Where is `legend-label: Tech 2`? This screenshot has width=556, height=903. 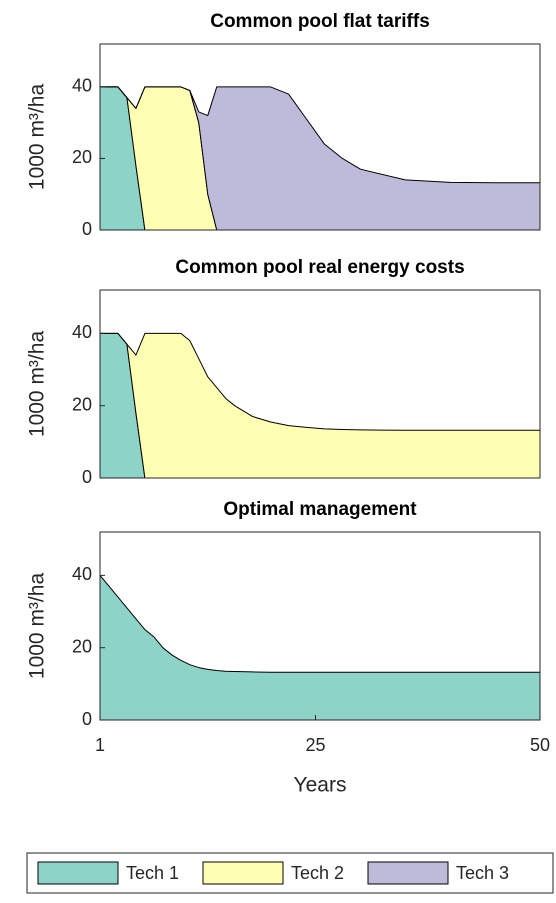
legend-label: Tech 2 is located at coordinates (317, 873).